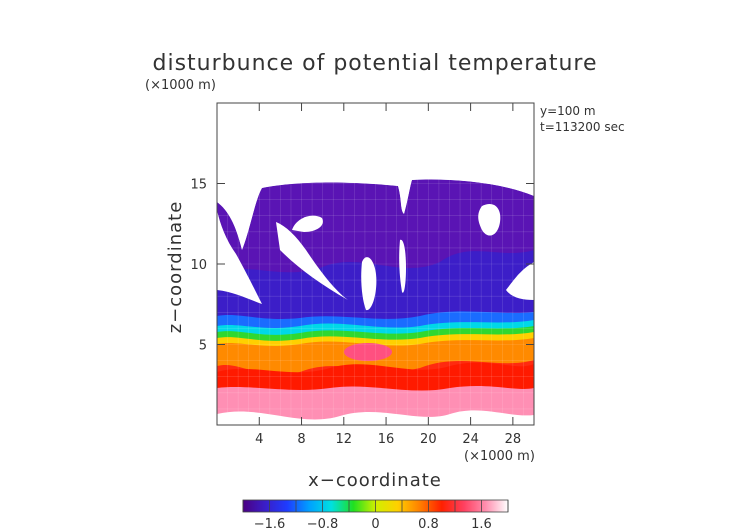  I want to click on y-tick-label: 5, so click(203, 346).